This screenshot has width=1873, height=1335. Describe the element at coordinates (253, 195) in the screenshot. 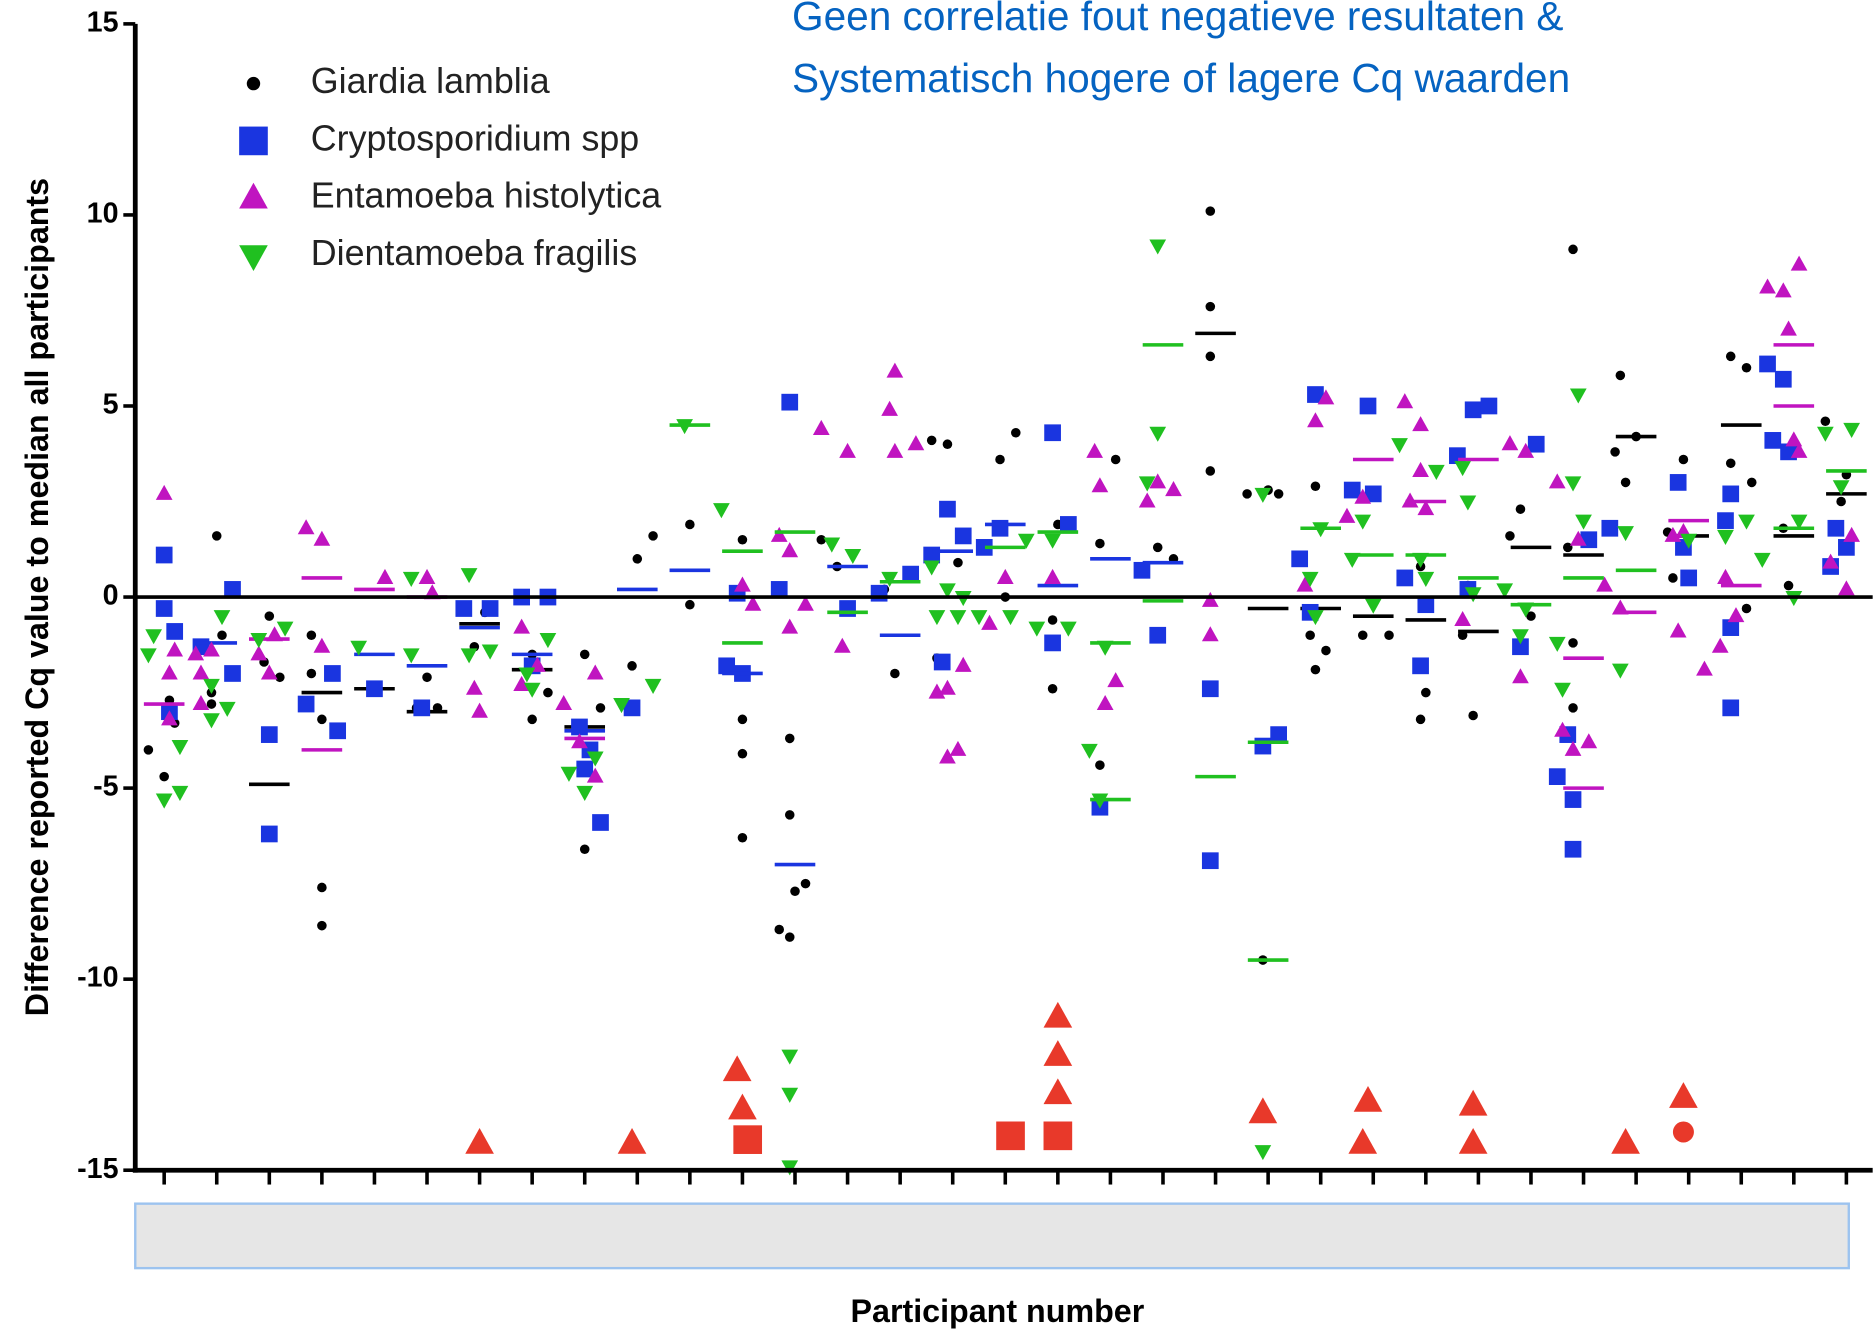

I see `legend-marker` at that location.